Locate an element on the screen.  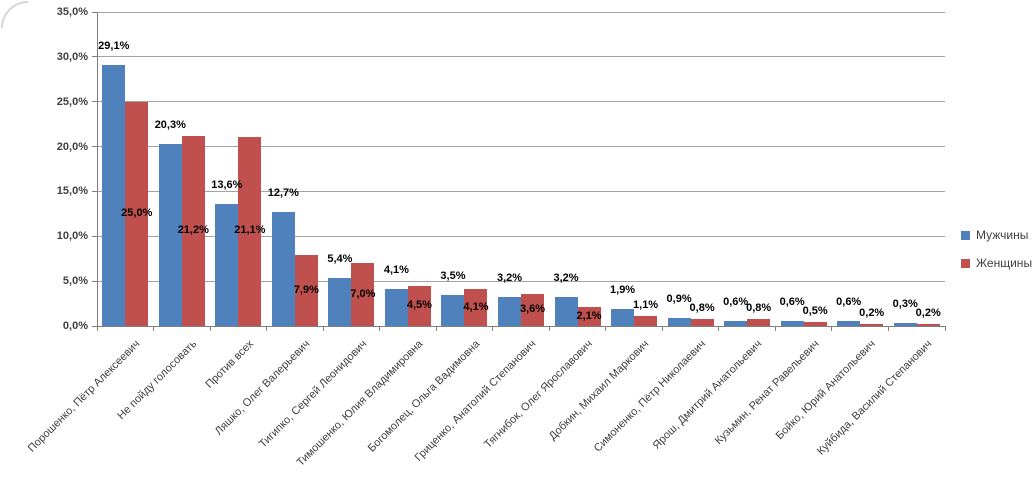
data-label-women: 2,1% is located at coordinates (589, 315).